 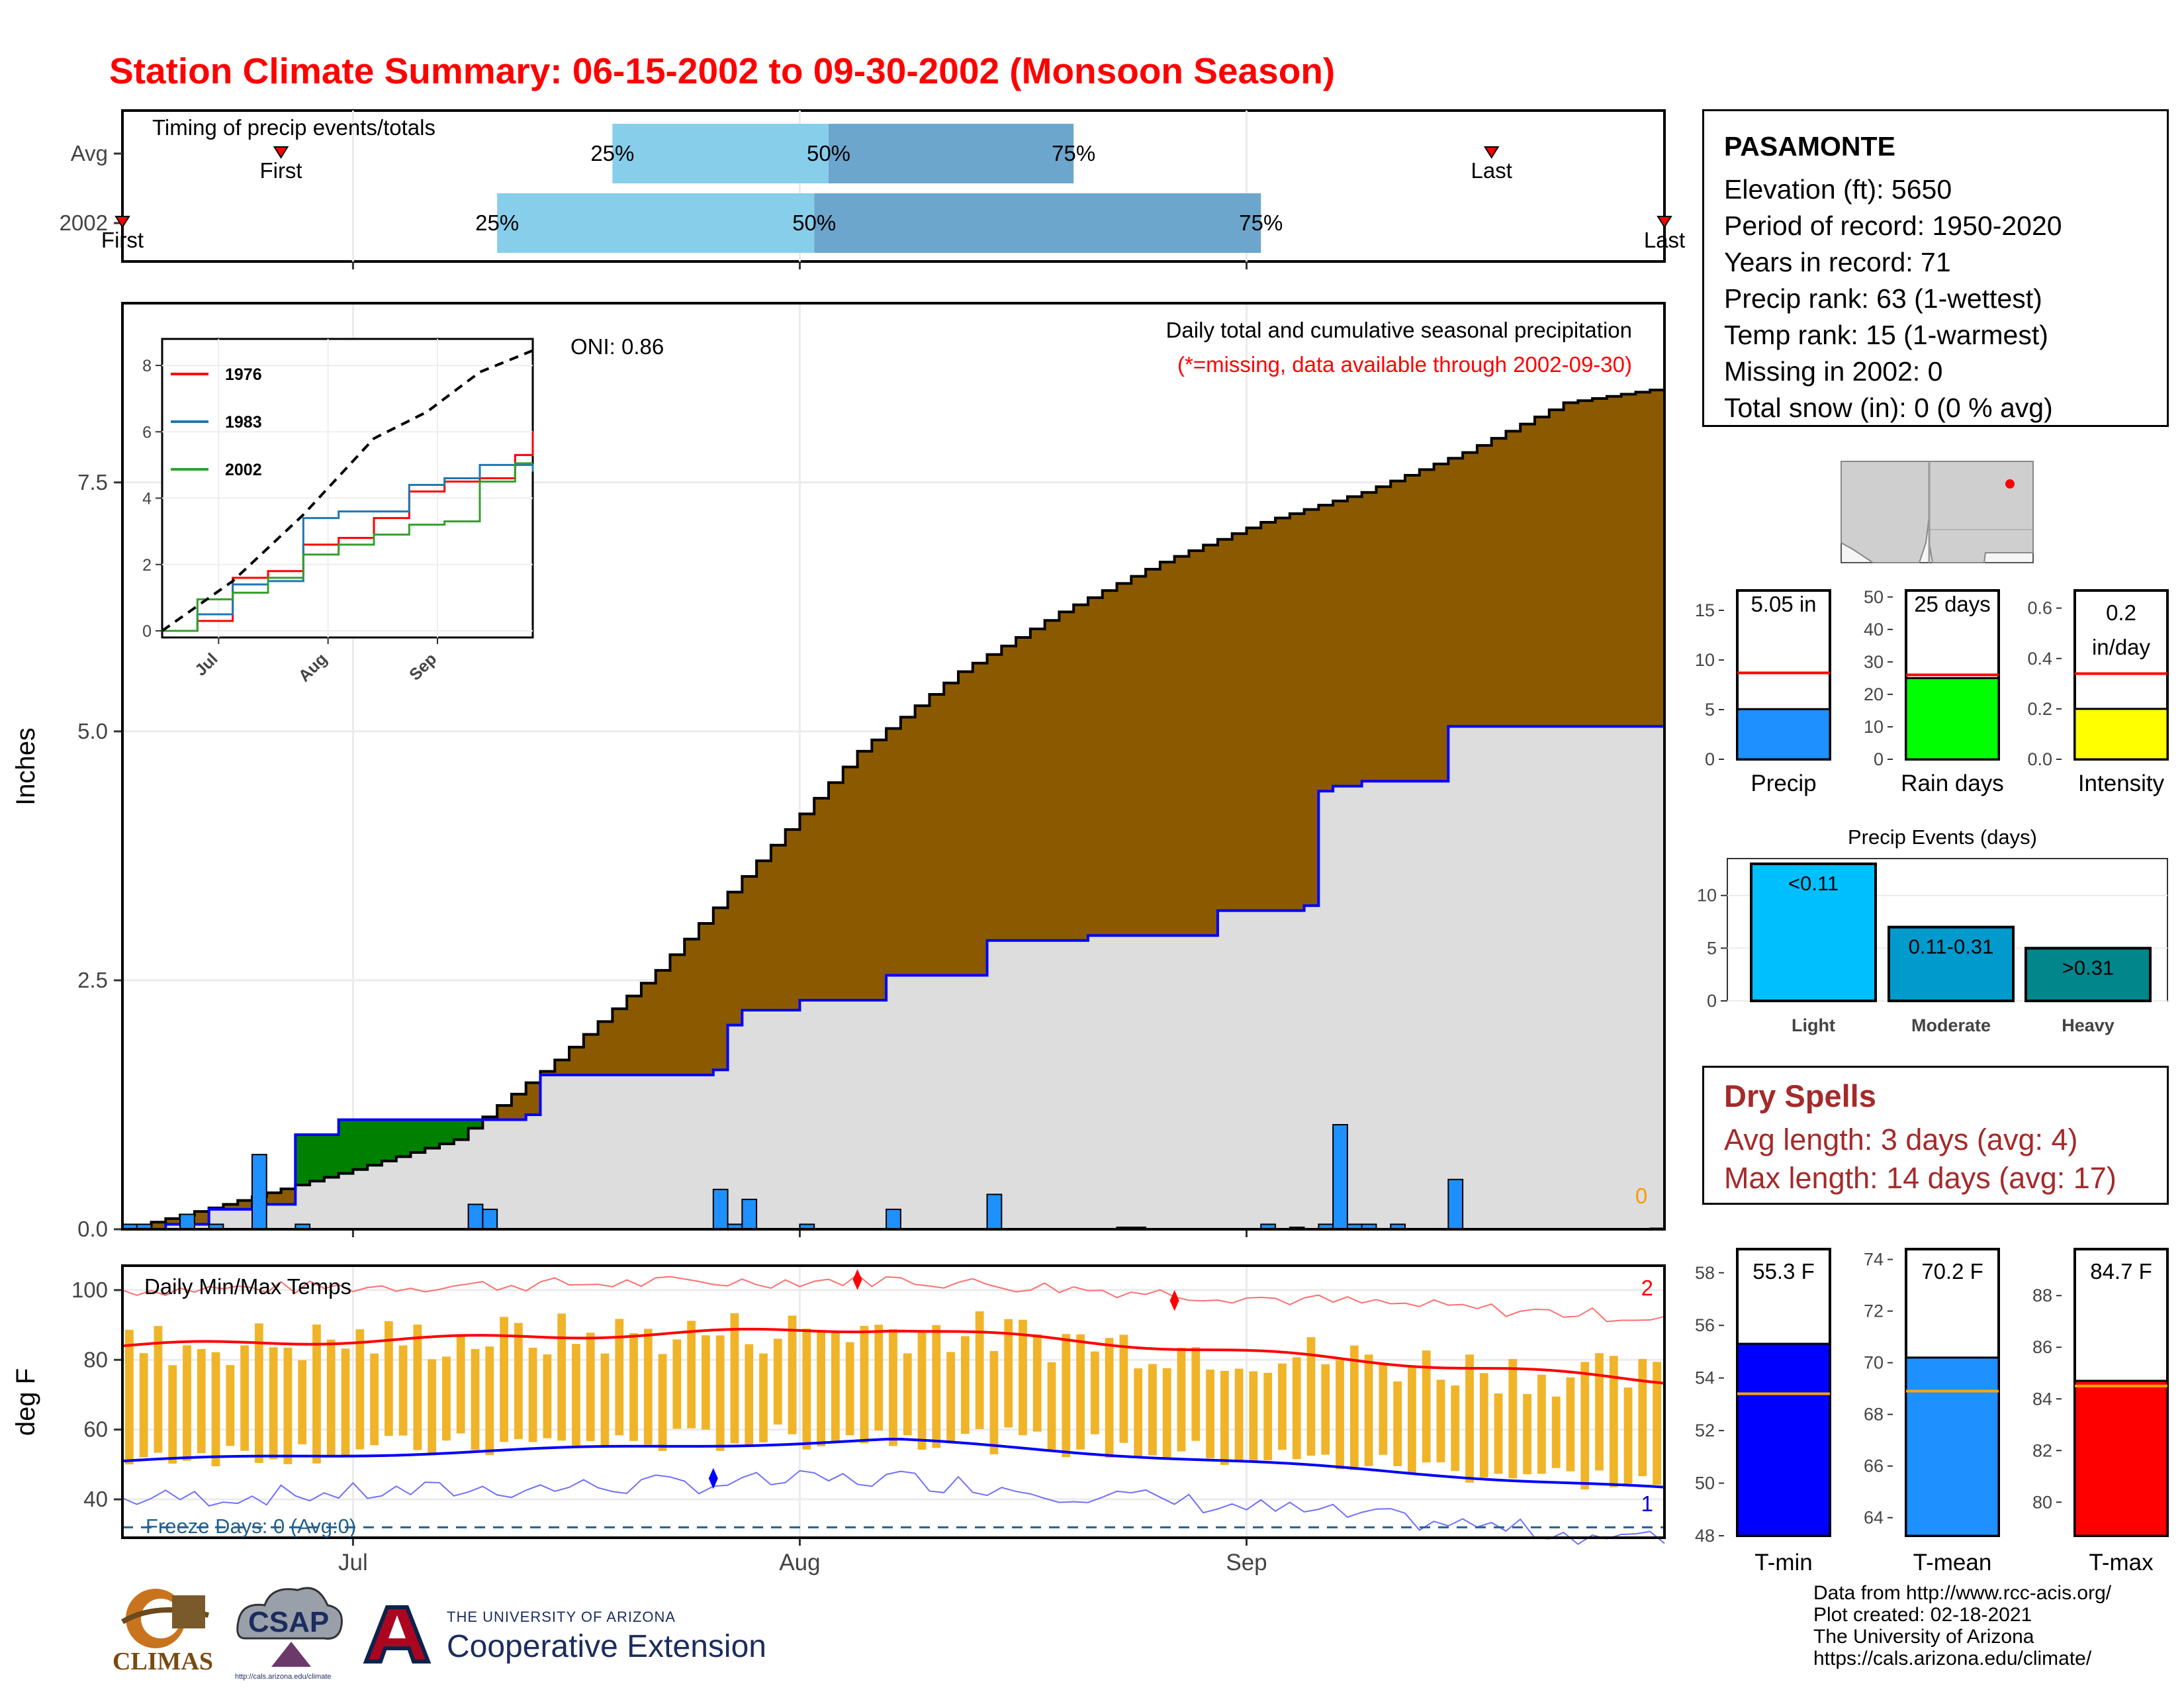 What do you see at coordinates (1952, 1658) in the screenshot?
I see `credit-url: https://cals.arizona.edu/climate/` at bounding box center [1952, 1658].